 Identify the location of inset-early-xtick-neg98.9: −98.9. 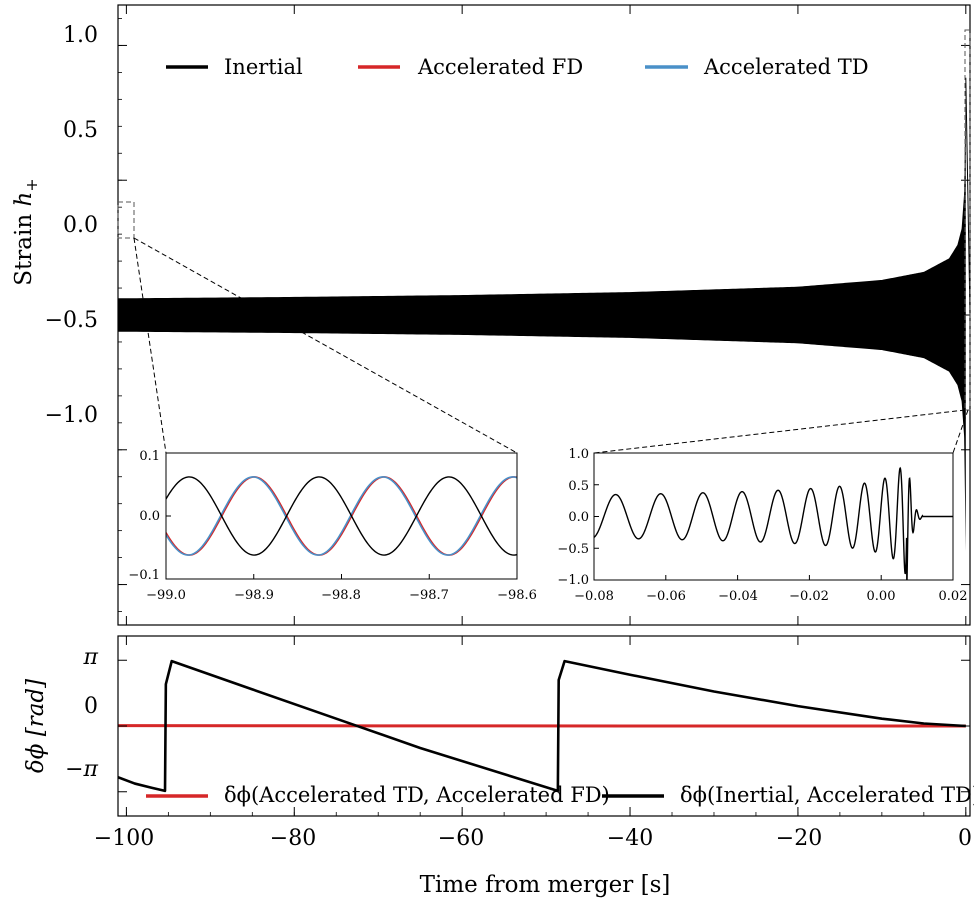
(254, 595).